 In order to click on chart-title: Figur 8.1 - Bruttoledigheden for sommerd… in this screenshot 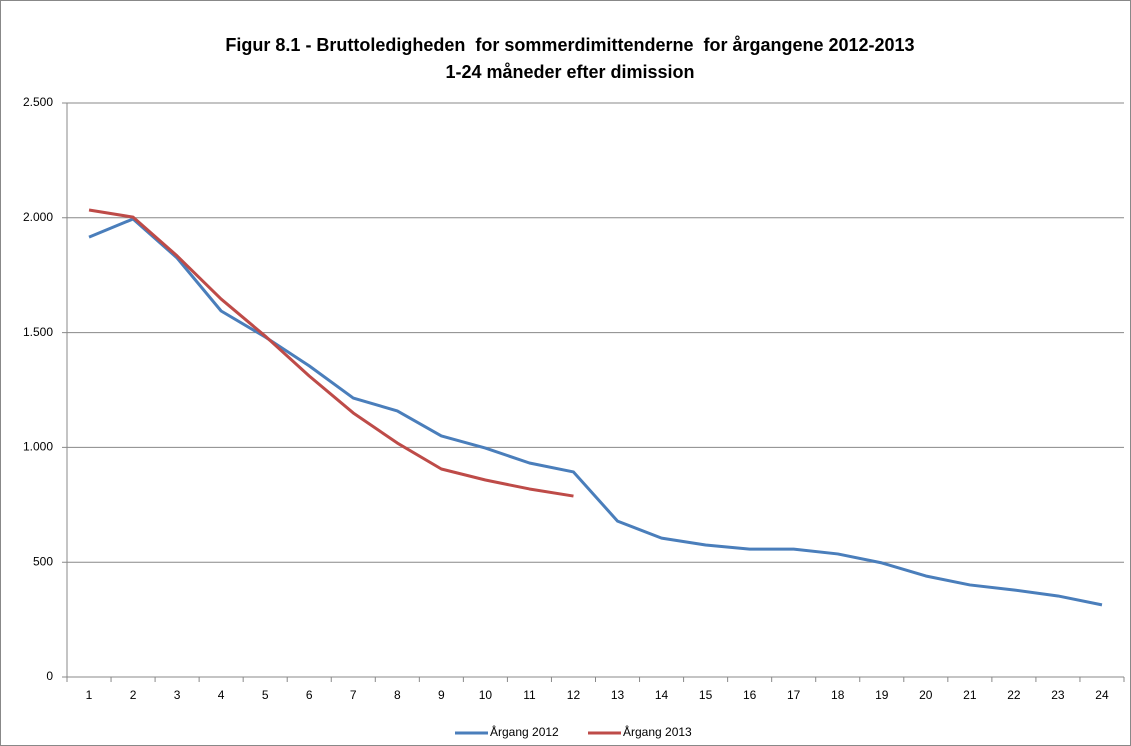, I will do `click(569, 45)`.